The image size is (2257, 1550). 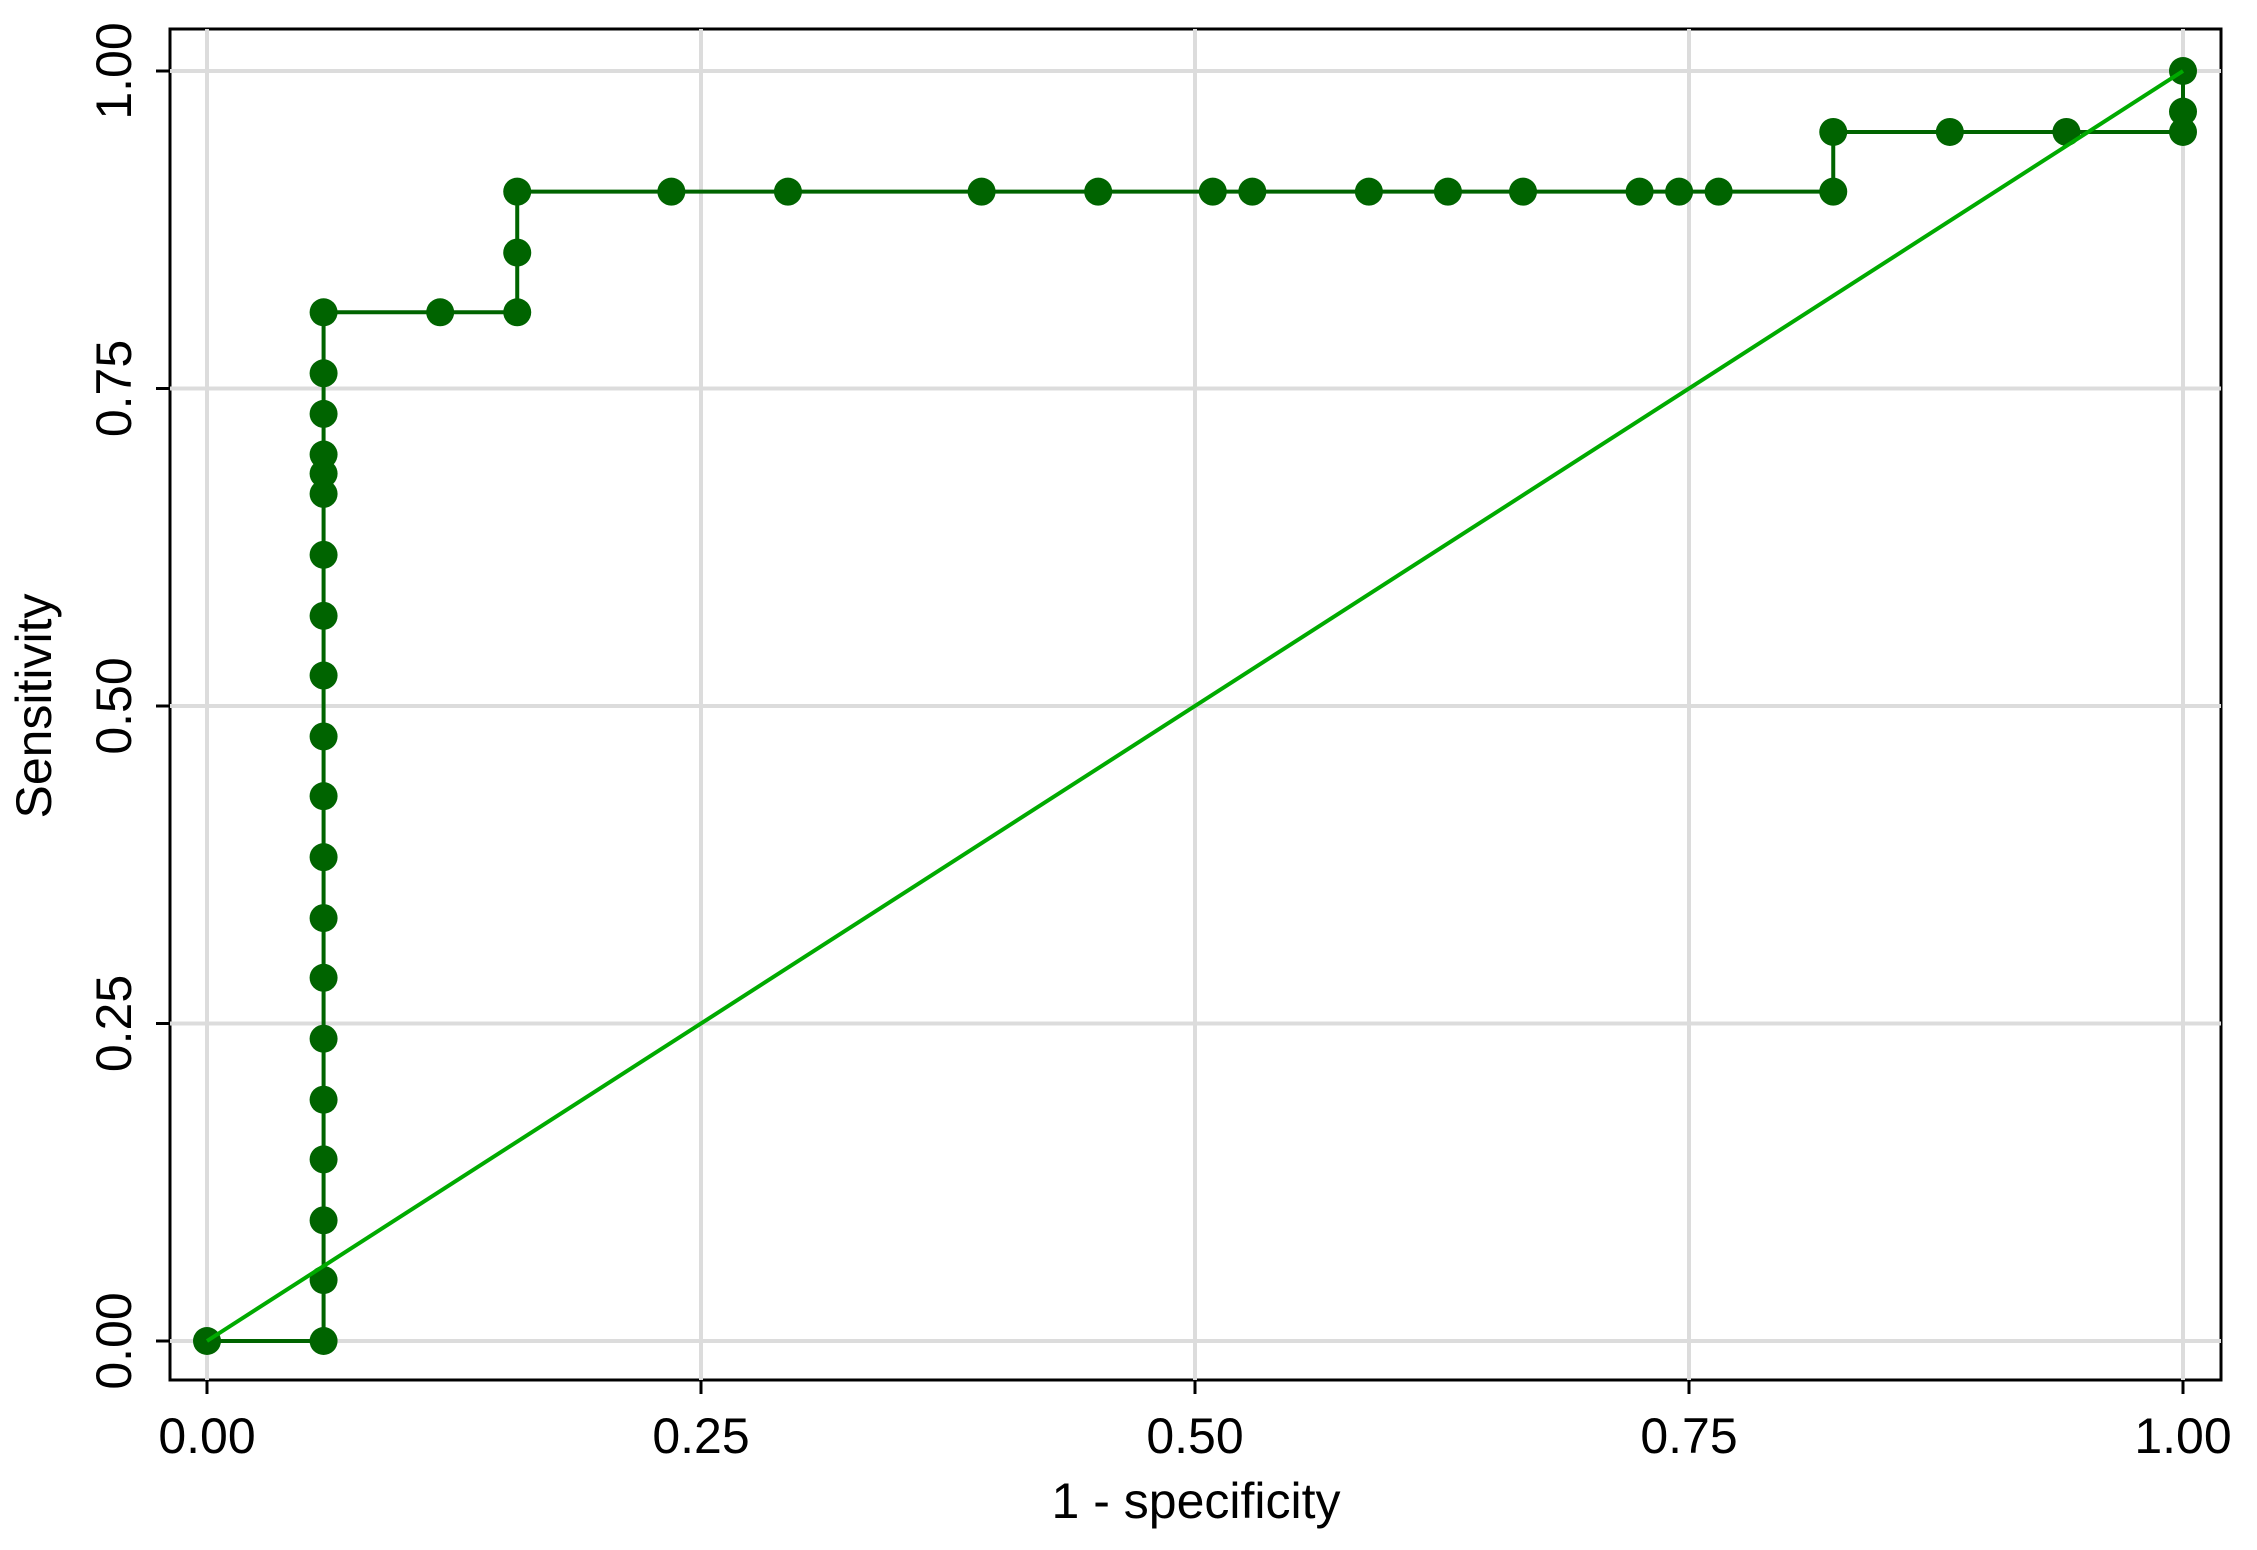 What do you see at coordinates (1194, 1436) in the screenshot?
I see `x-tick-label: 0.50` at bounding box center [1194, 1436].